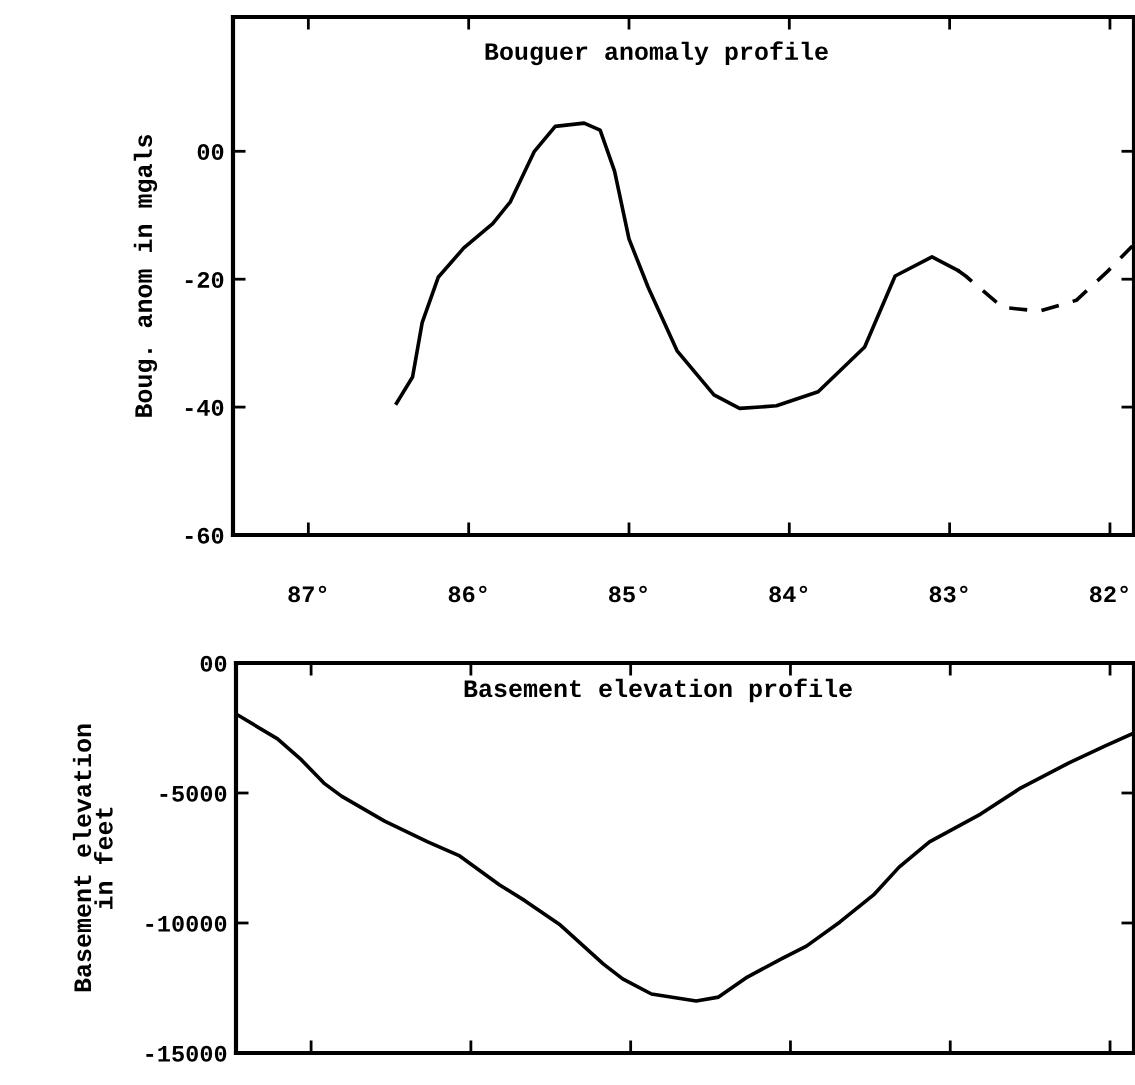  I want to click on x-tick-label: 83°, so click(948, 594).